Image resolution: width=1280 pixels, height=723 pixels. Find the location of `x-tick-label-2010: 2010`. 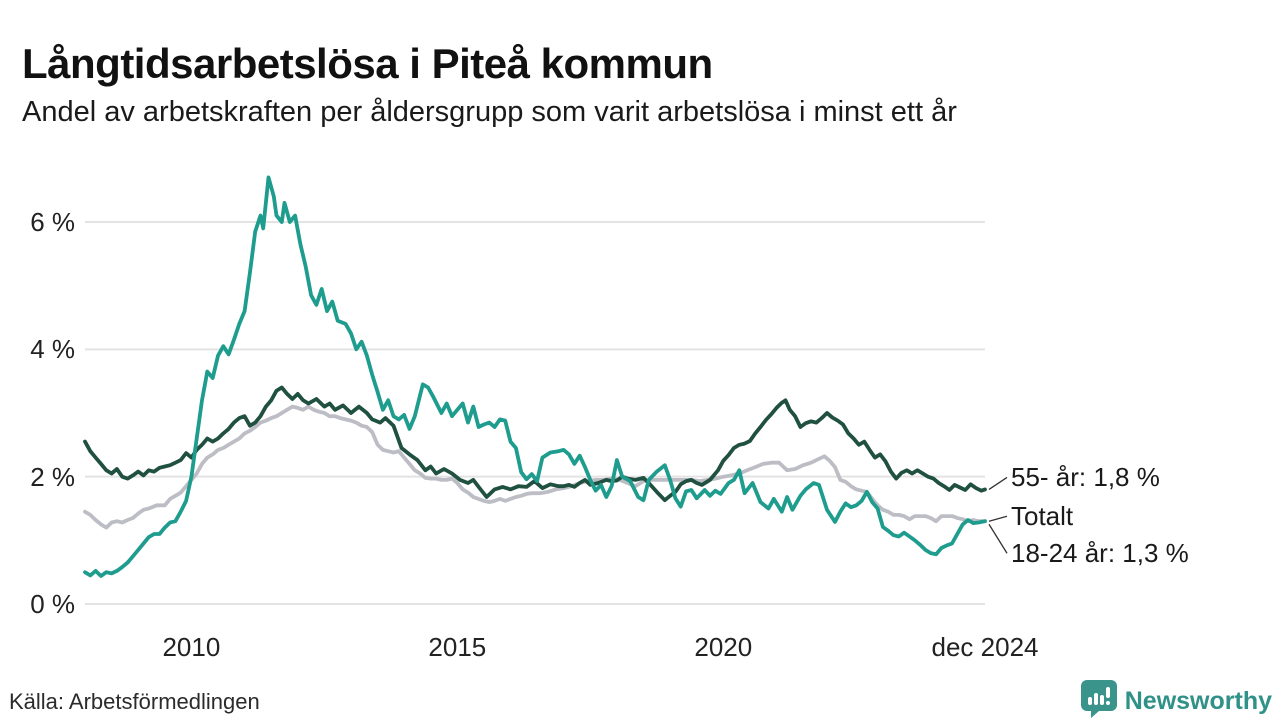

x-tick-label-2010: 2010 is located at coordinates (191, 647).